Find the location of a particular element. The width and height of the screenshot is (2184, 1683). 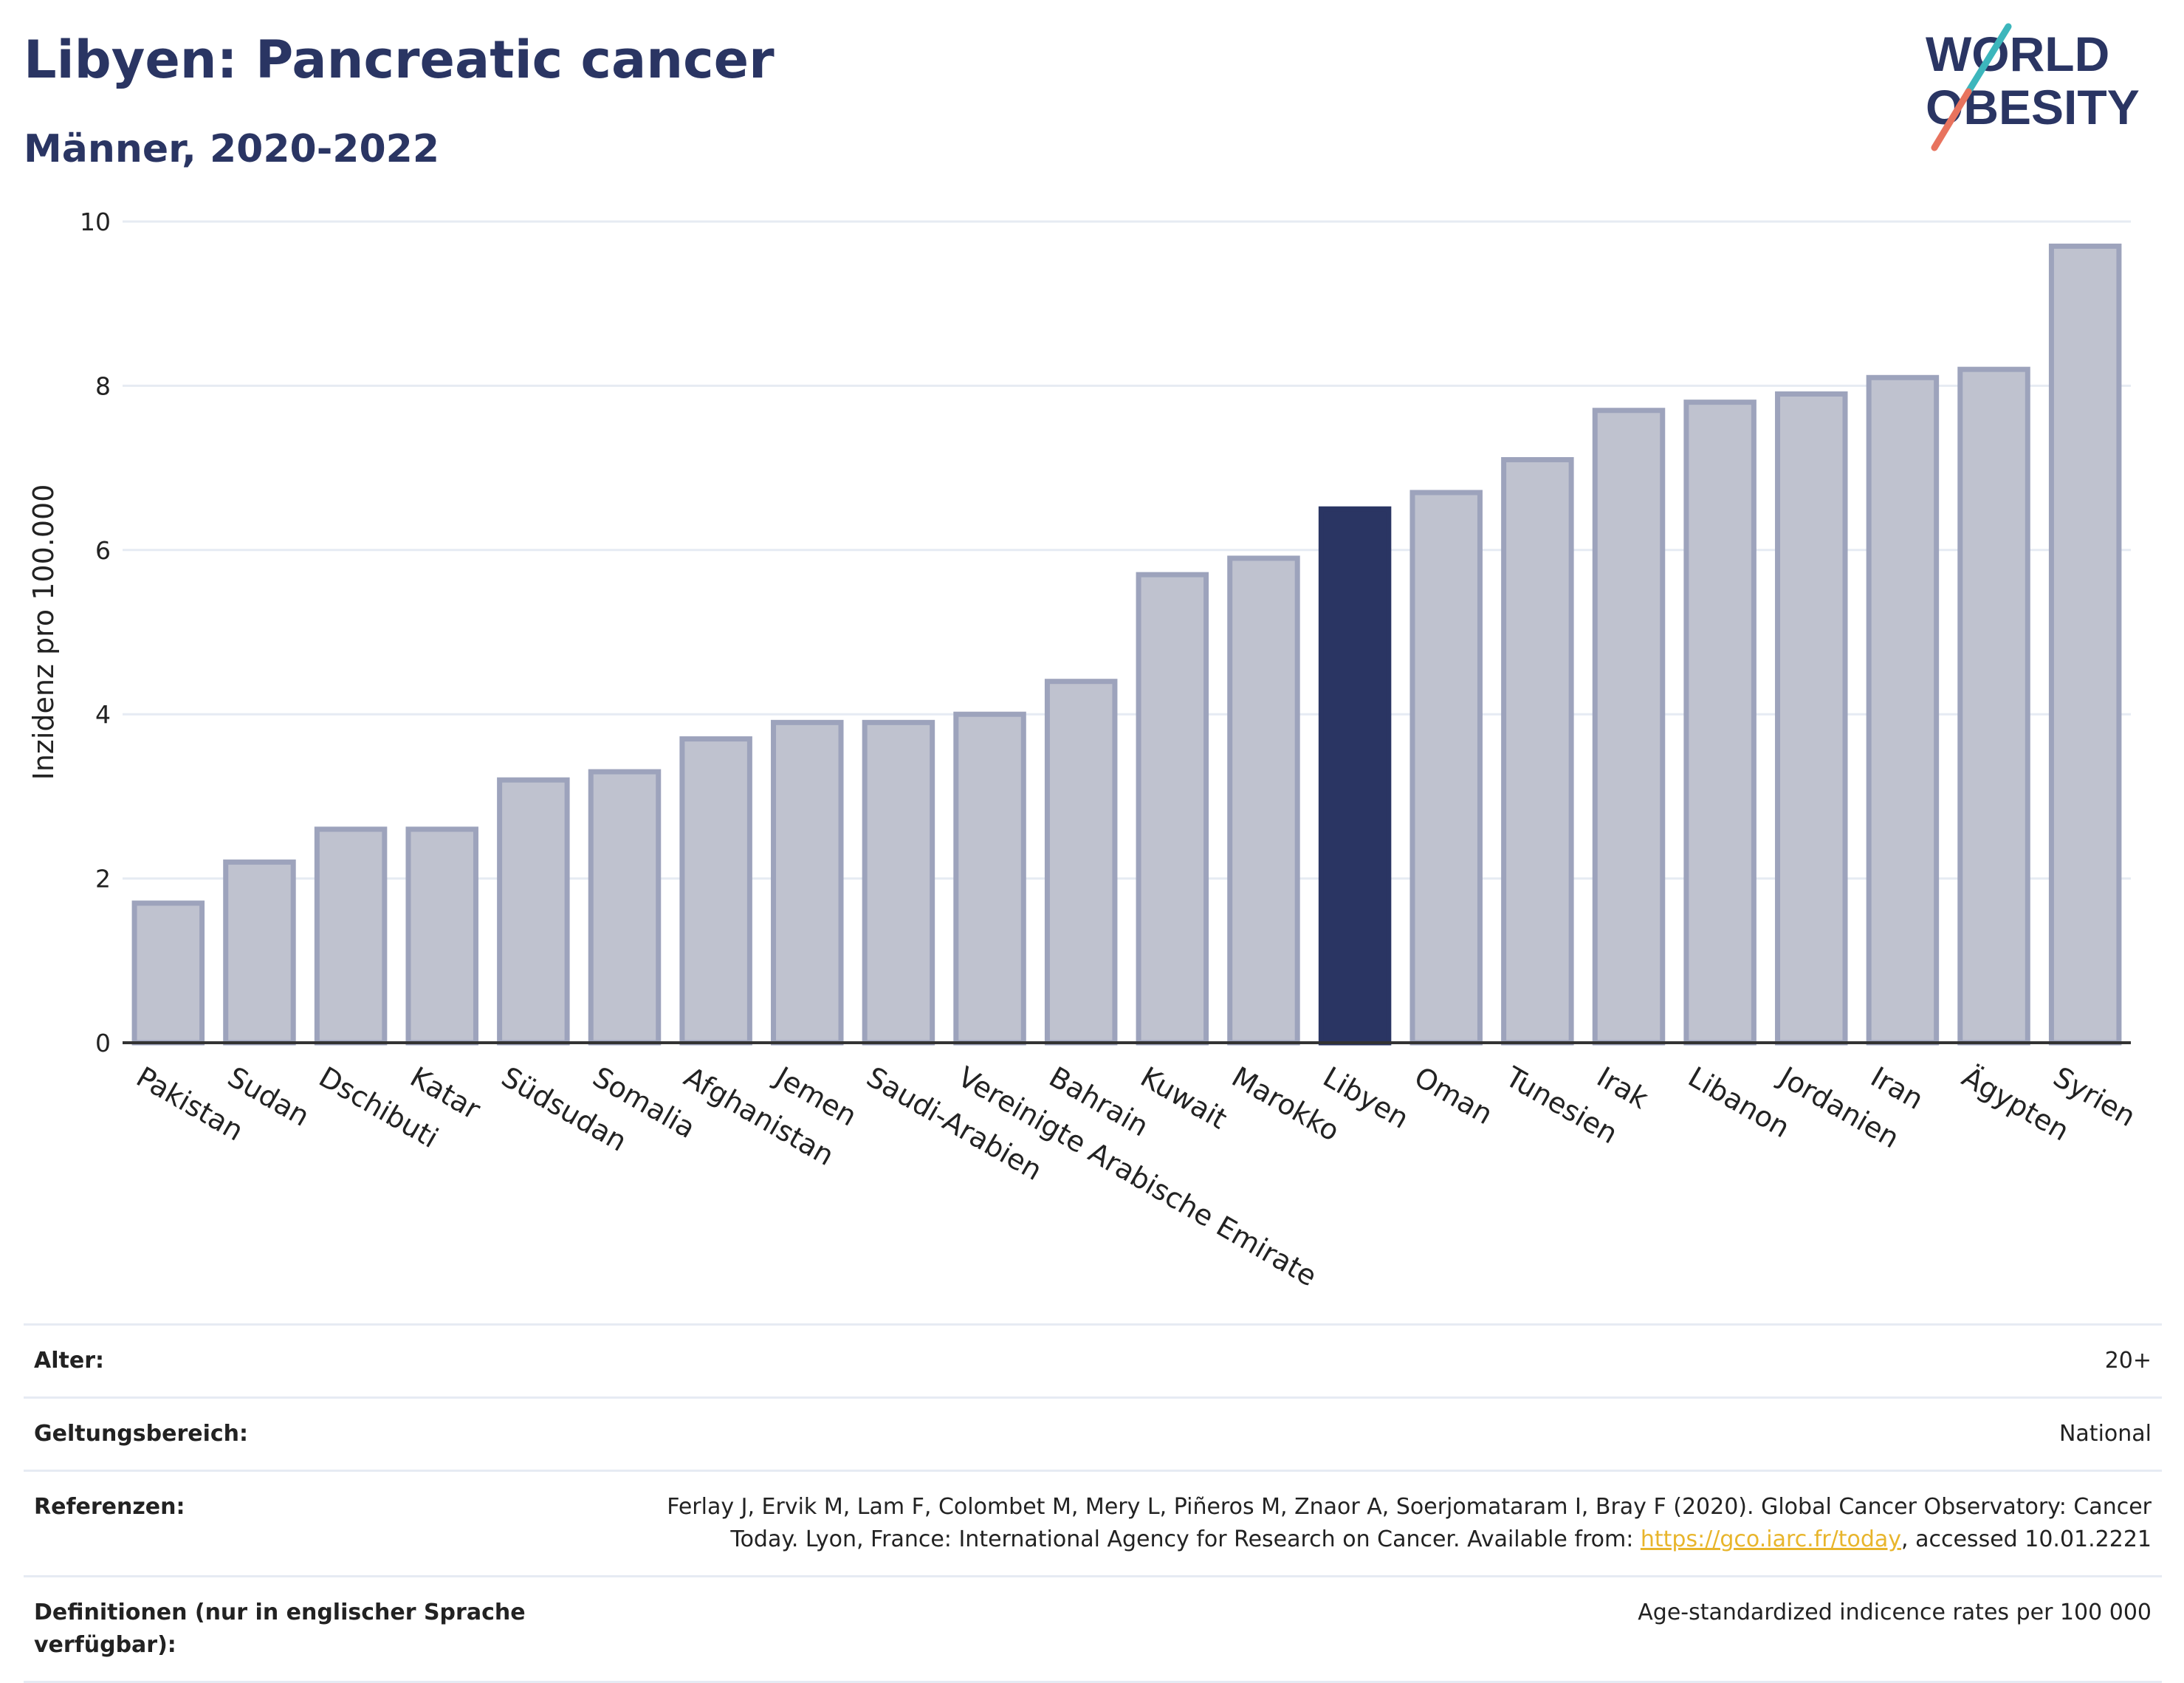

world-obesity-logo: WORLD OBESITY is located at coordinates (2033, 87).